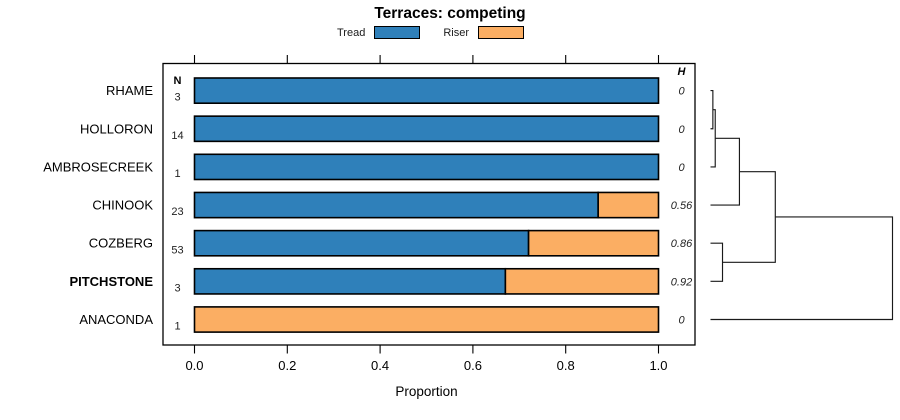  What do you see at coordinates (351, 32) in the screenshot?
I see `legend-label-tread: Tread` at bounding box center [351, 32].